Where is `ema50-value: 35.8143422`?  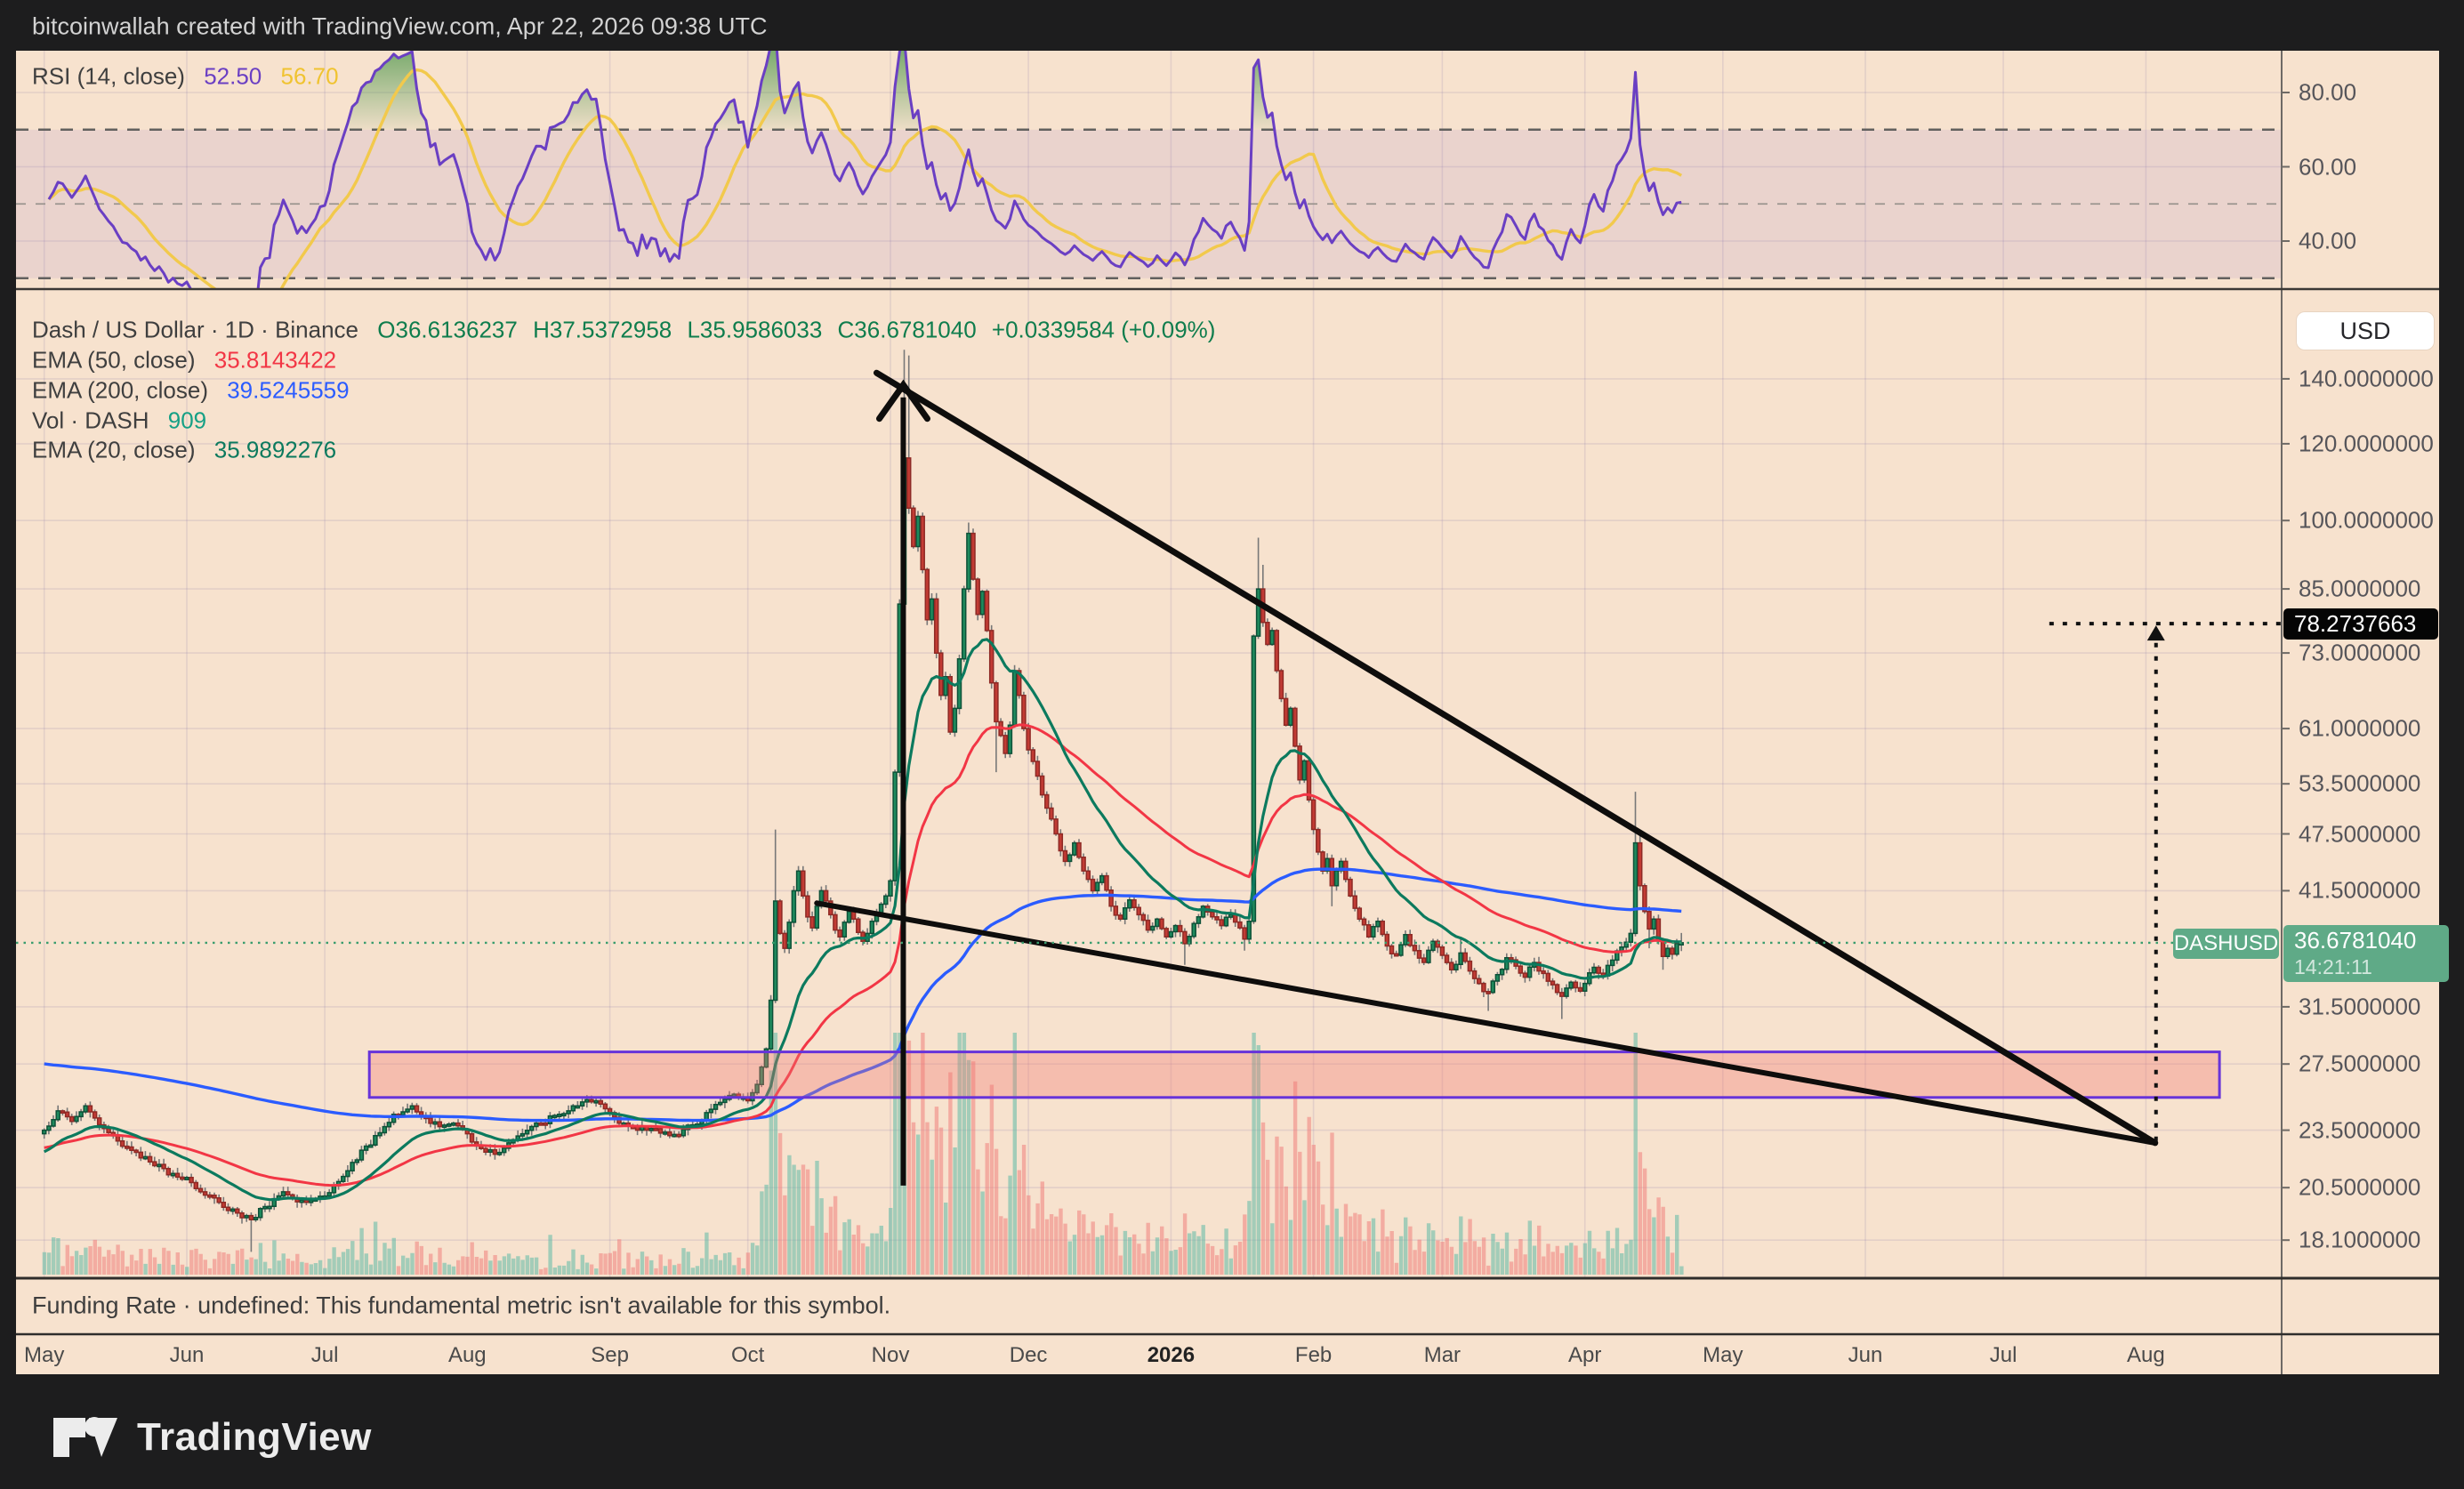 ema50-value: 35.8143422 is located at coordinates (275, 360).